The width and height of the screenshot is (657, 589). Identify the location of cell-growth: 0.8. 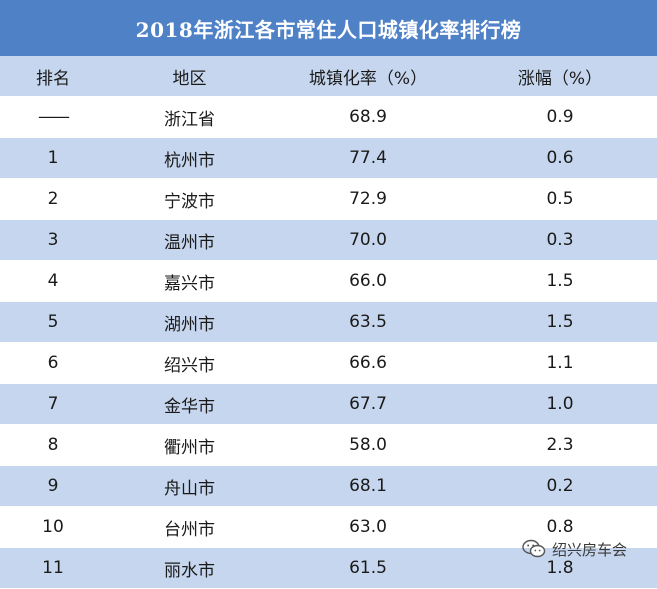
(560, 527).